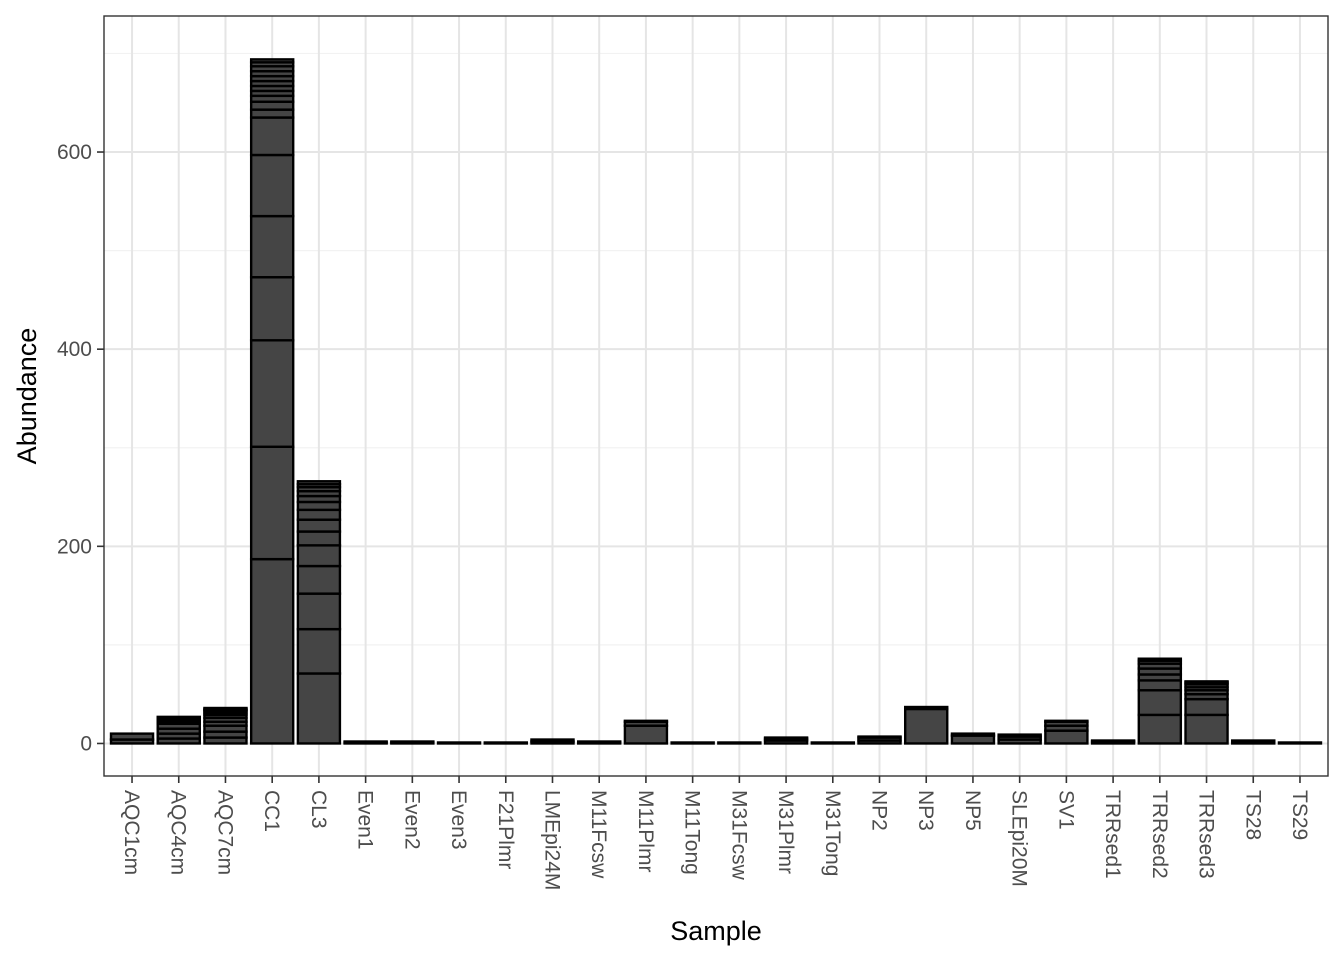  I want to click on bar-M31Tong, so click(833, 743).